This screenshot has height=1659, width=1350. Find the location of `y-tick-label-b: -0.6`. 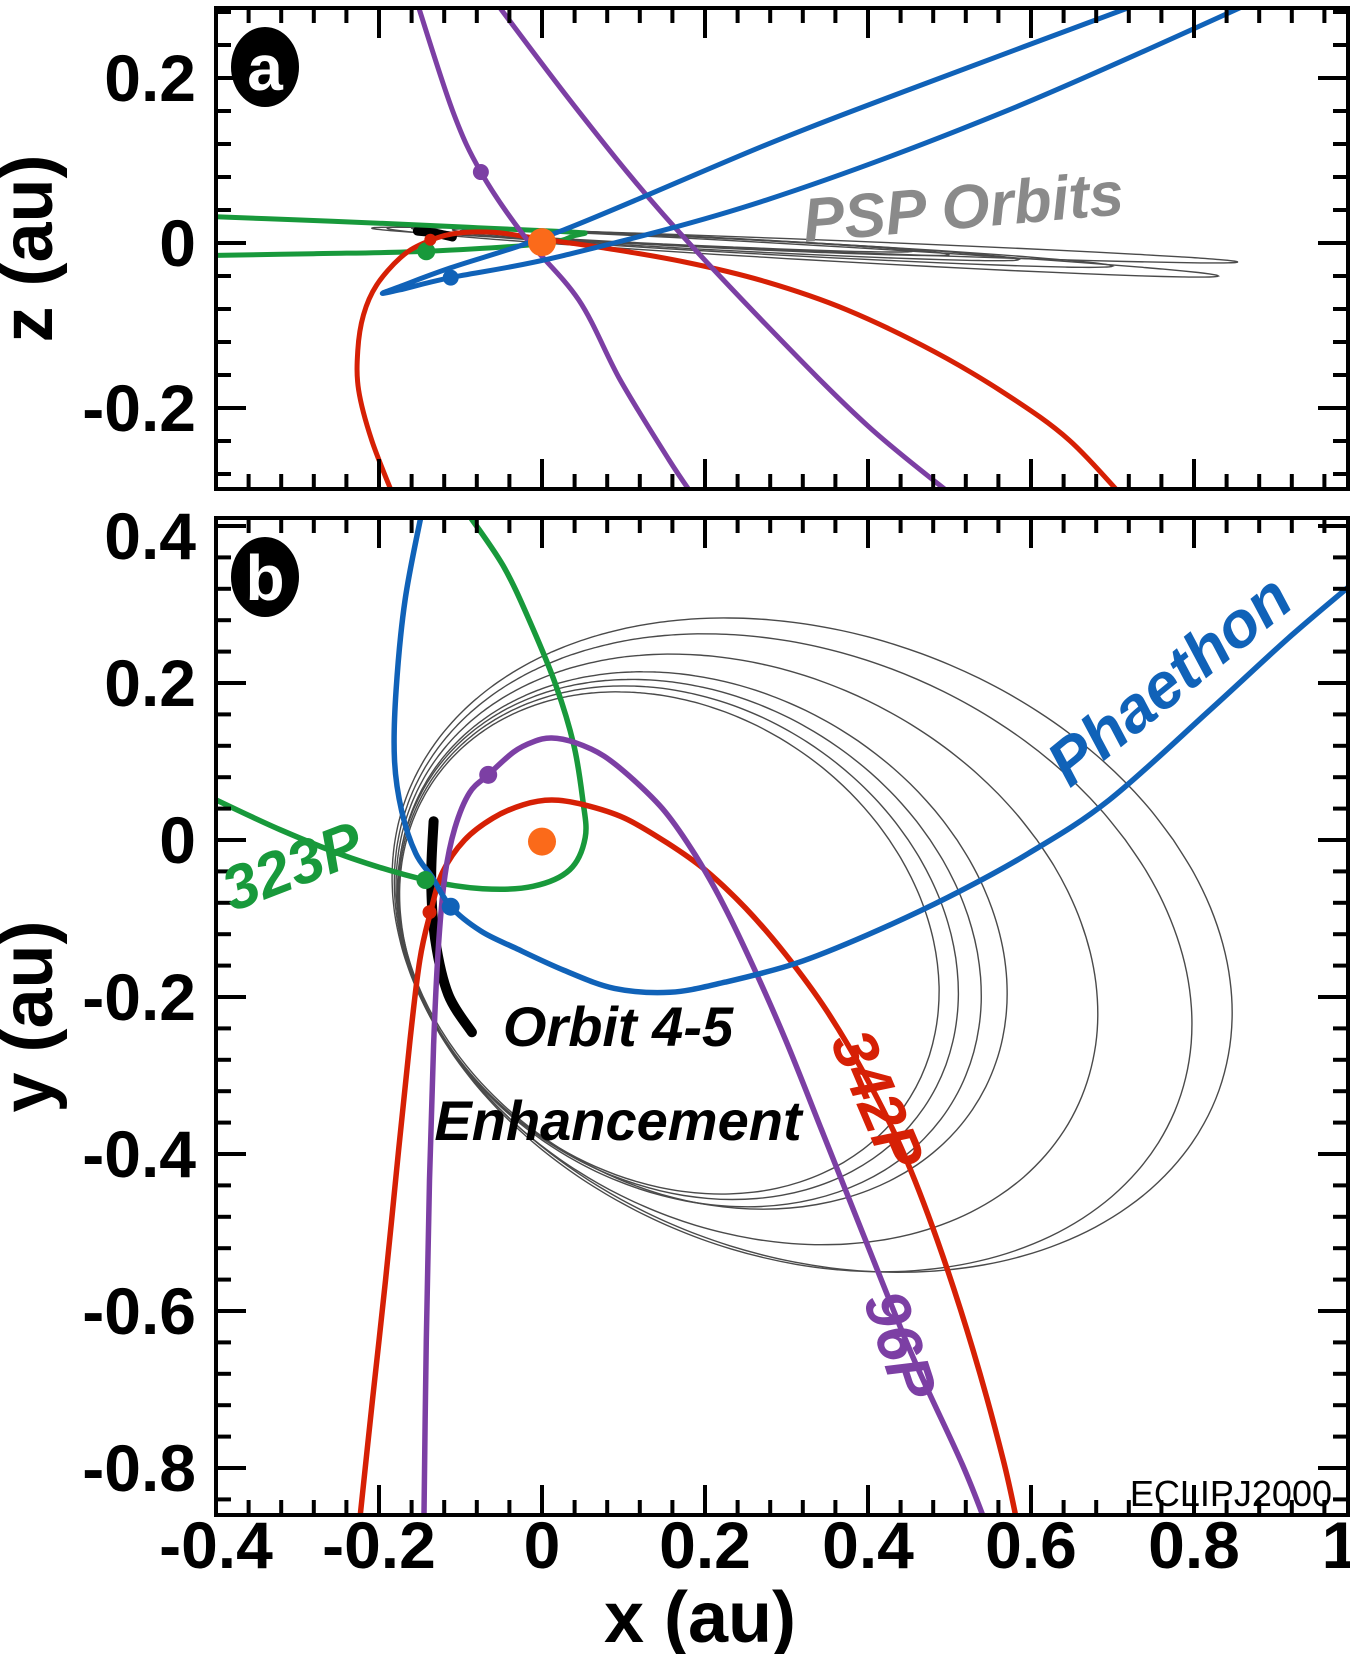

y-tick-label-b: -0.6 is located at coordinates (139, 1311).